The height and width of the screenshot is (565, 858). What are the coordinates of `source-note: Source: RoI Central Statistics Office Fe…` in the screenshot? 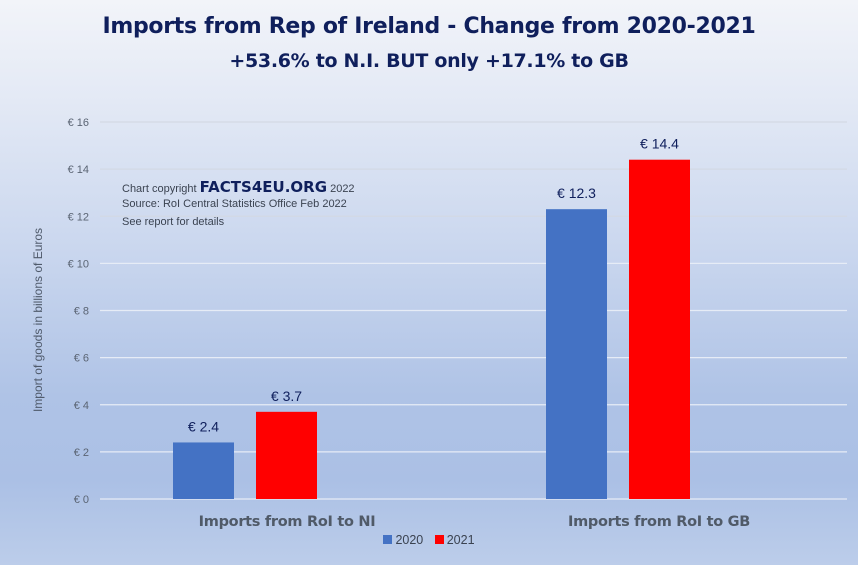 It's located at (234, 204).